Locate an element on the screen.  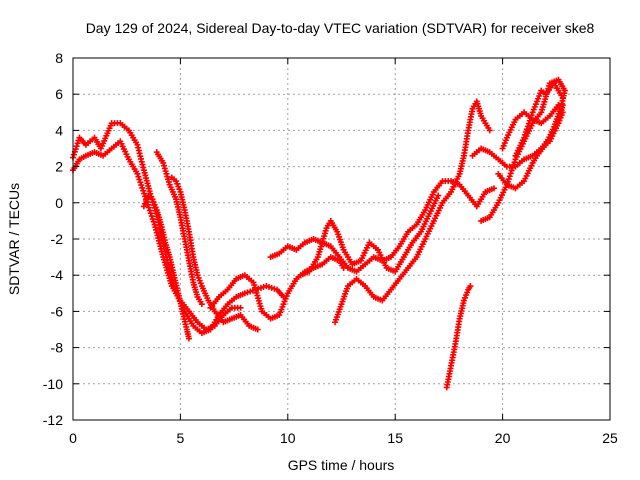
series-sat-i is located at coordinates (399, 239).